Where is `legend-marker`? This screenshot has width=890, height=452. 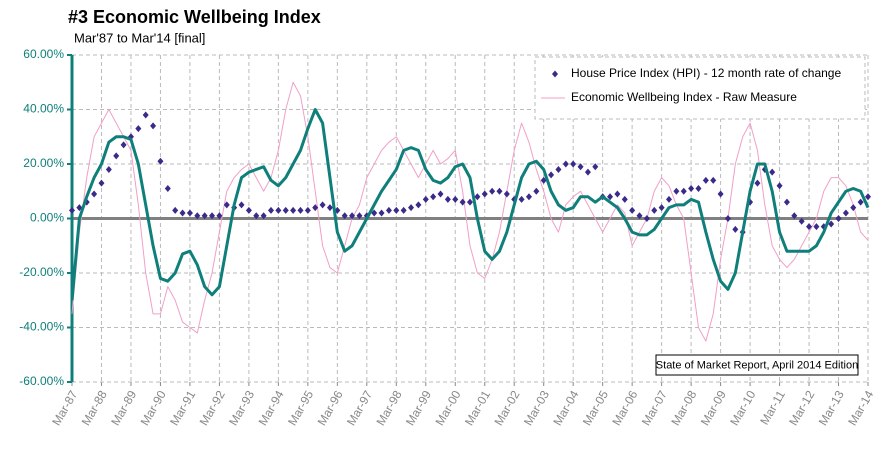 legend-marker is located at coordinates (555, 74).